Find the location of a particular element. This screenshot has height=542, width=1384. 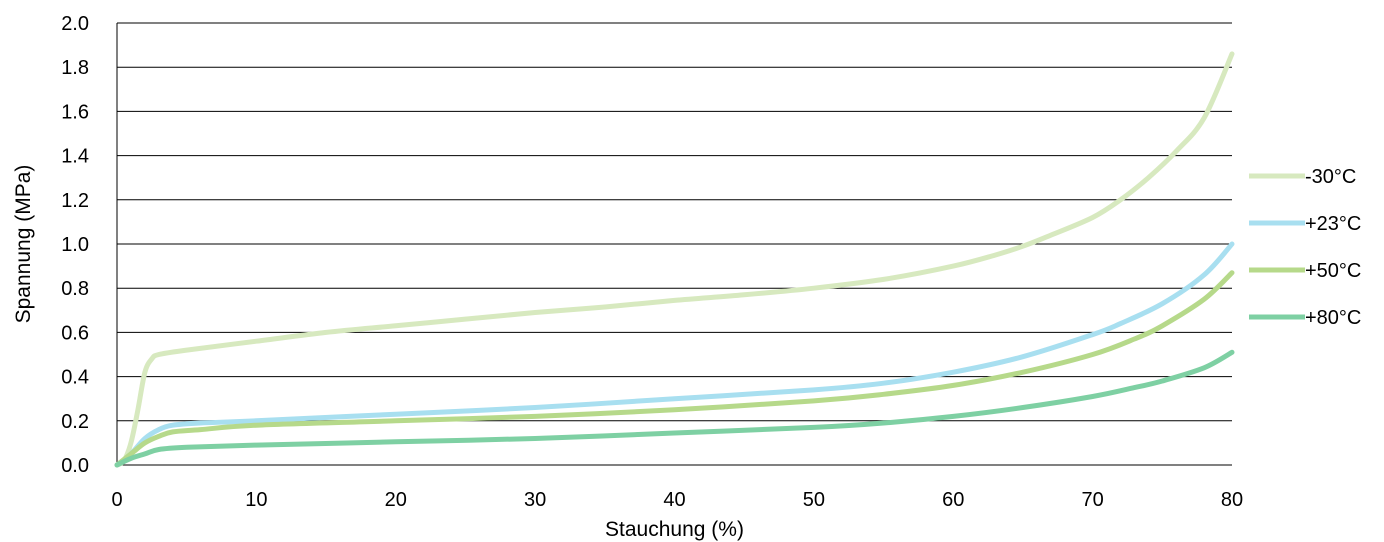

y-tick-label: 0.0 is located at coordinates (75, 466).